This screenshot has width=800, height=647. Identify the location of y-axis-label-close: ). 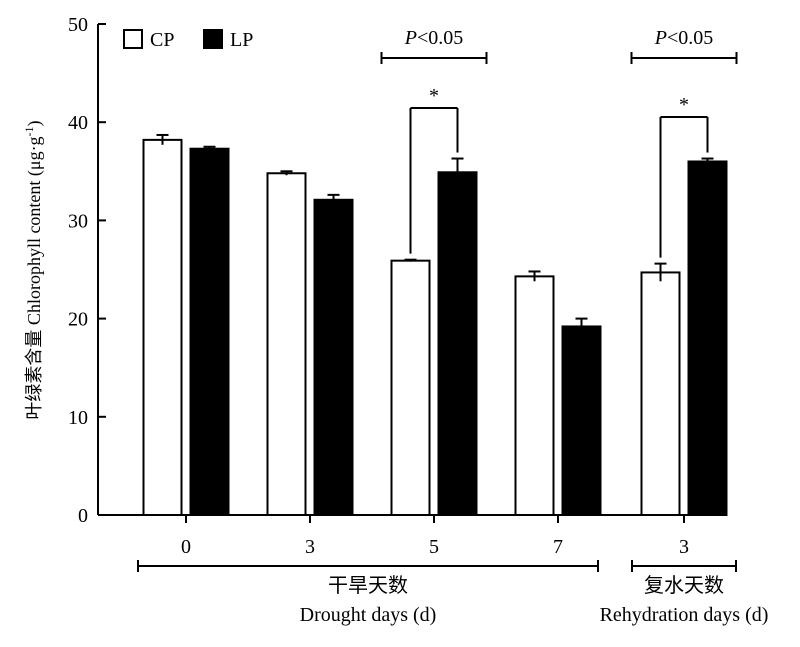
(34, 123).